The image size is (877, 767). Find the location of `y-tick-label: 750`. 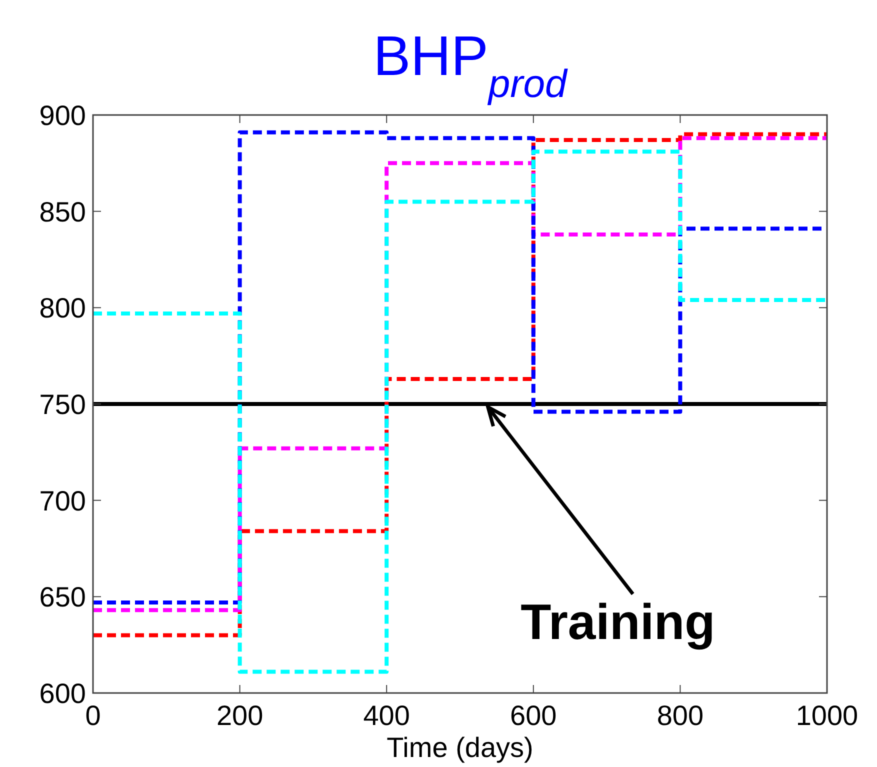

y-tick-label: 750 is located at coordinates (62, 404).